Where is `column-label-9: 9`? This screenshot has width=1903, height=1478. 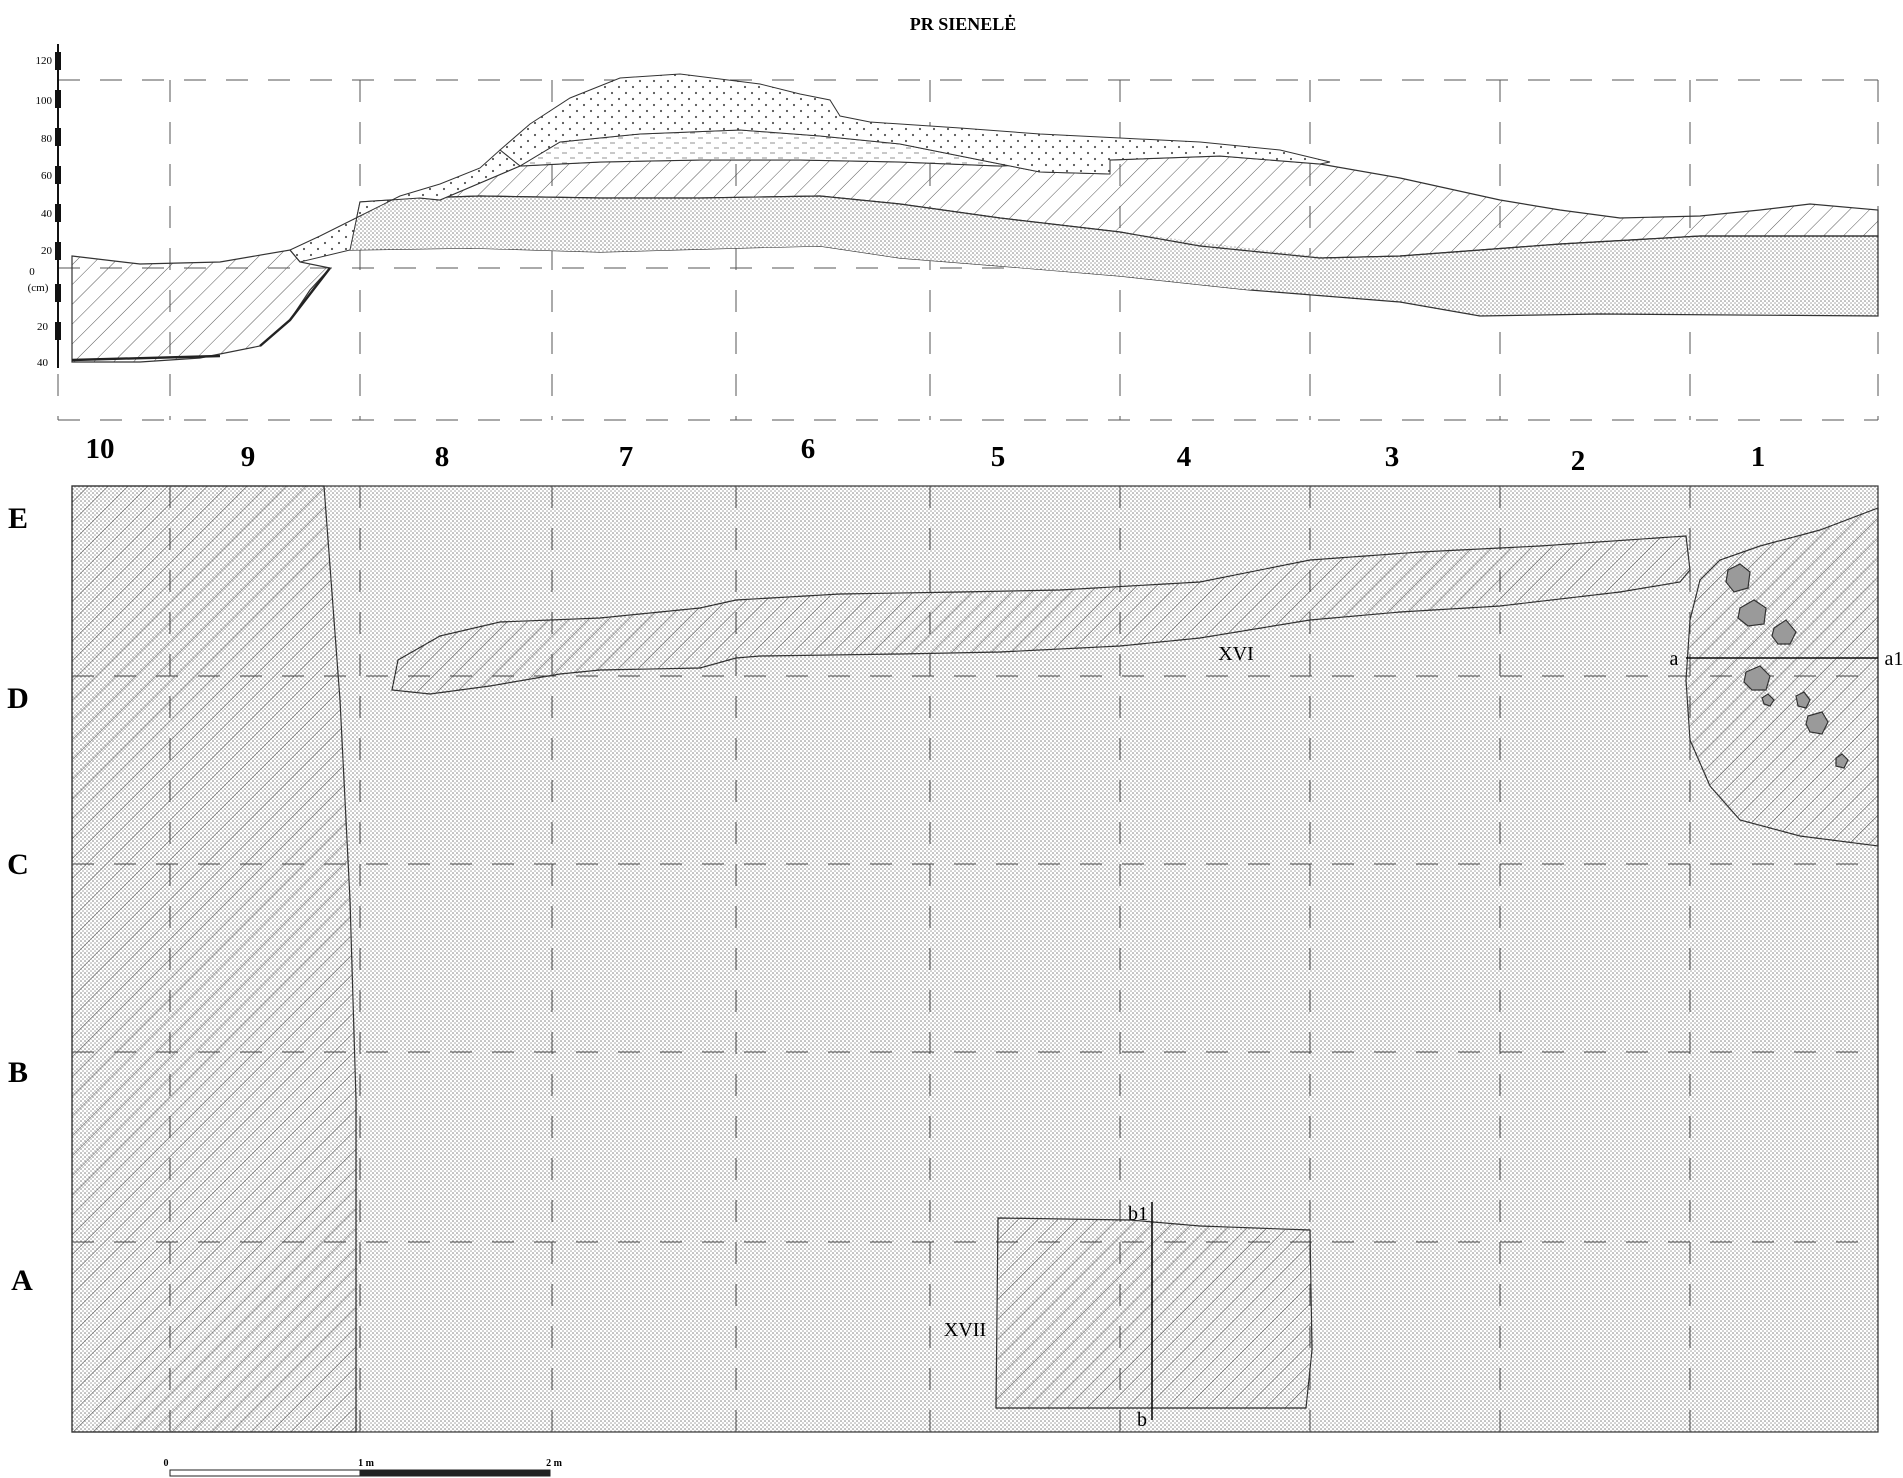 column-label-9: 9 is located at coordinates (248, 457).